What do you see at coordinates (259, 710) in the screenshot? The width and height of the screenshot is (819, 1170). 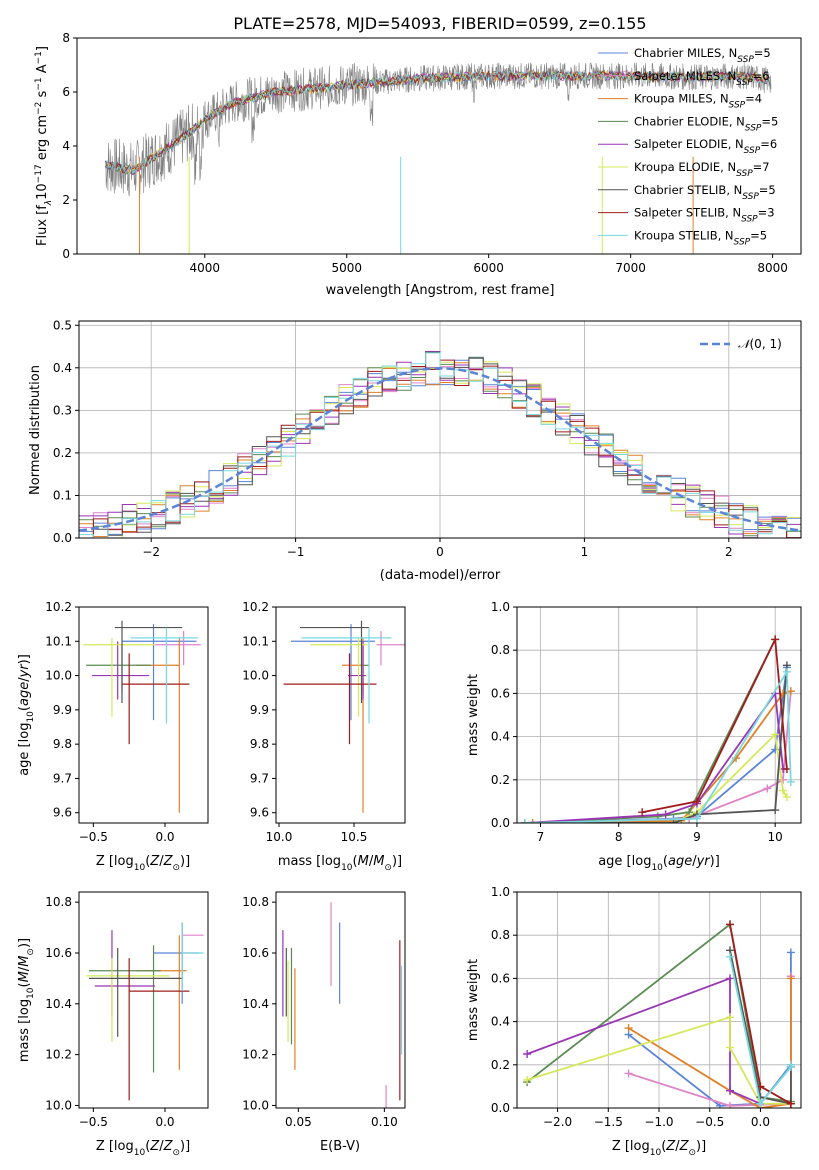 I see `age-vs-mass-ytick-label: 9.9` at bounding box center [259, 710].